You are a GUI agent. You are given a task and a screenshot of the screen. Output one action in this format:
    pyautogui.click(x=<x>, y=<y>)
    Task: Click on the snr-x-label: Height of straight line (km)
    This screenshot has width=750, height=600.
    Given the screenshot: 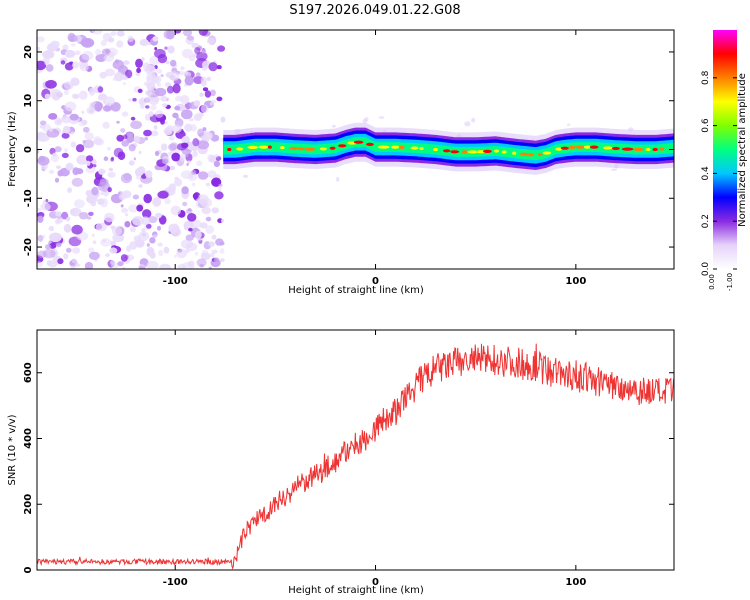 What is the action you would take?
    pyautogui.click(x=356, y=590)
    